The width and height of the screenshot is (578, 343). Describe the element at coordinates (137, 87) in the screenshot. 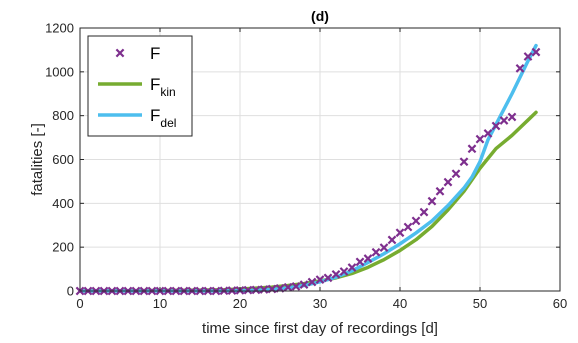

I see `legend-item-Fkin: Fkin` at that location.